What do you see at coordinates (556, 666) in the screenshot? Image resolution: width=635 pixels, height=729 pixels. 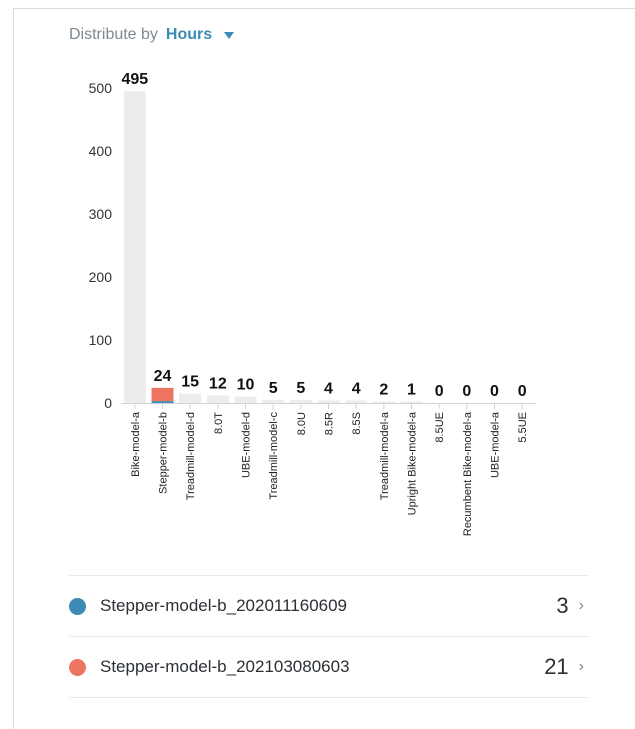 I see `series-value: 21` at bounding box center [556, 666].